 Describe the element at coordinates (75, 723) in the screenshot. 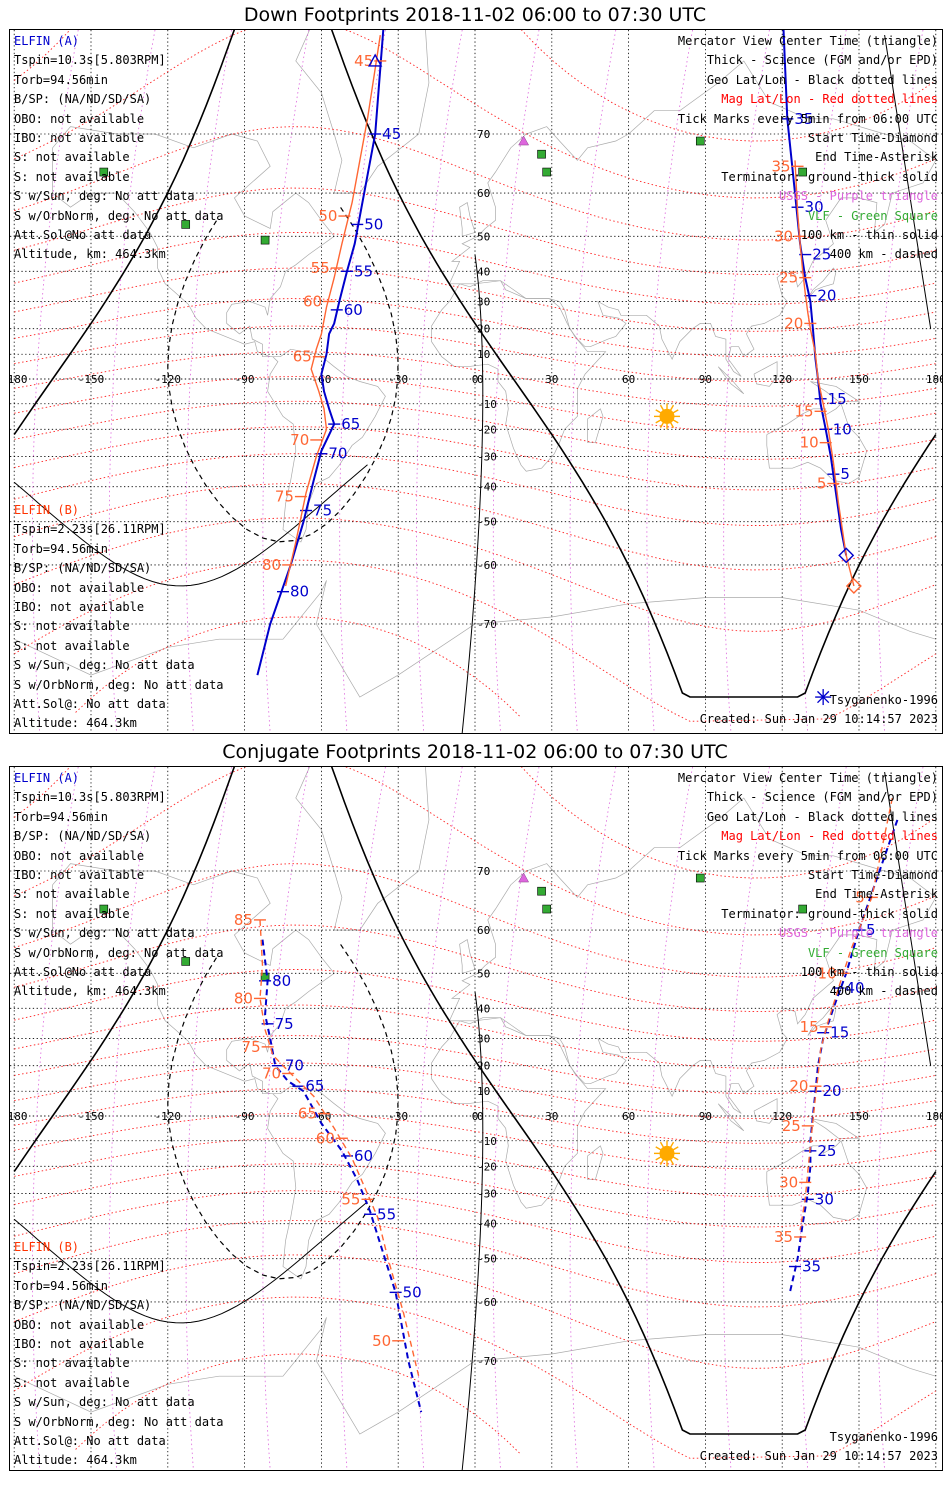

I see `left_b-line: Altitude: 464.3km` at that location.